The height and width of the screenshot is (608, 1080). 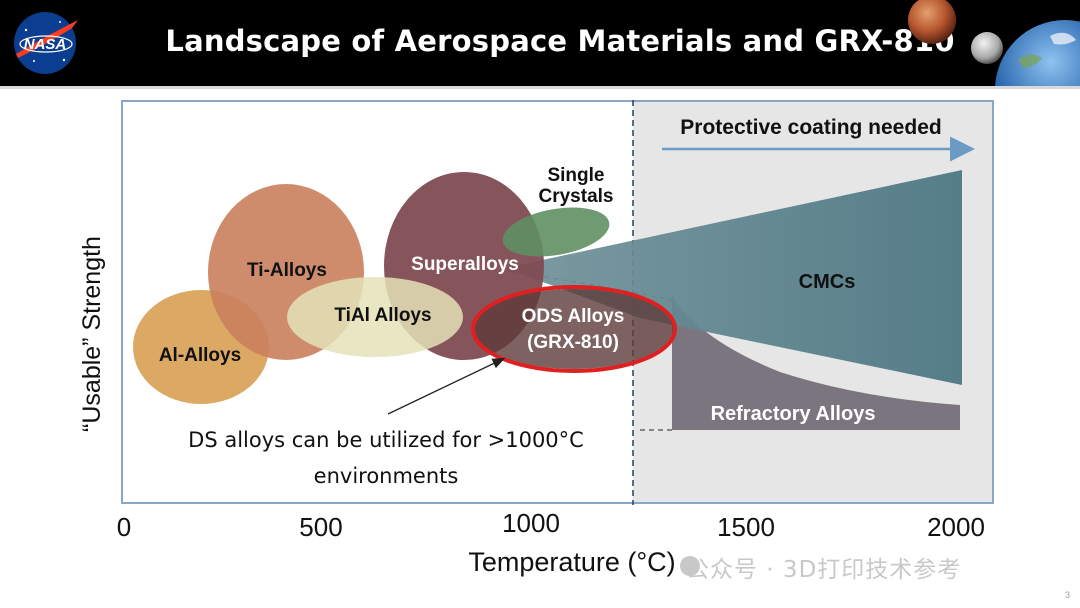 What do you see at coordinates (956, 527) in the screenshot?
I see `x-tick-label: 2000` at bounding box center [956, 527].